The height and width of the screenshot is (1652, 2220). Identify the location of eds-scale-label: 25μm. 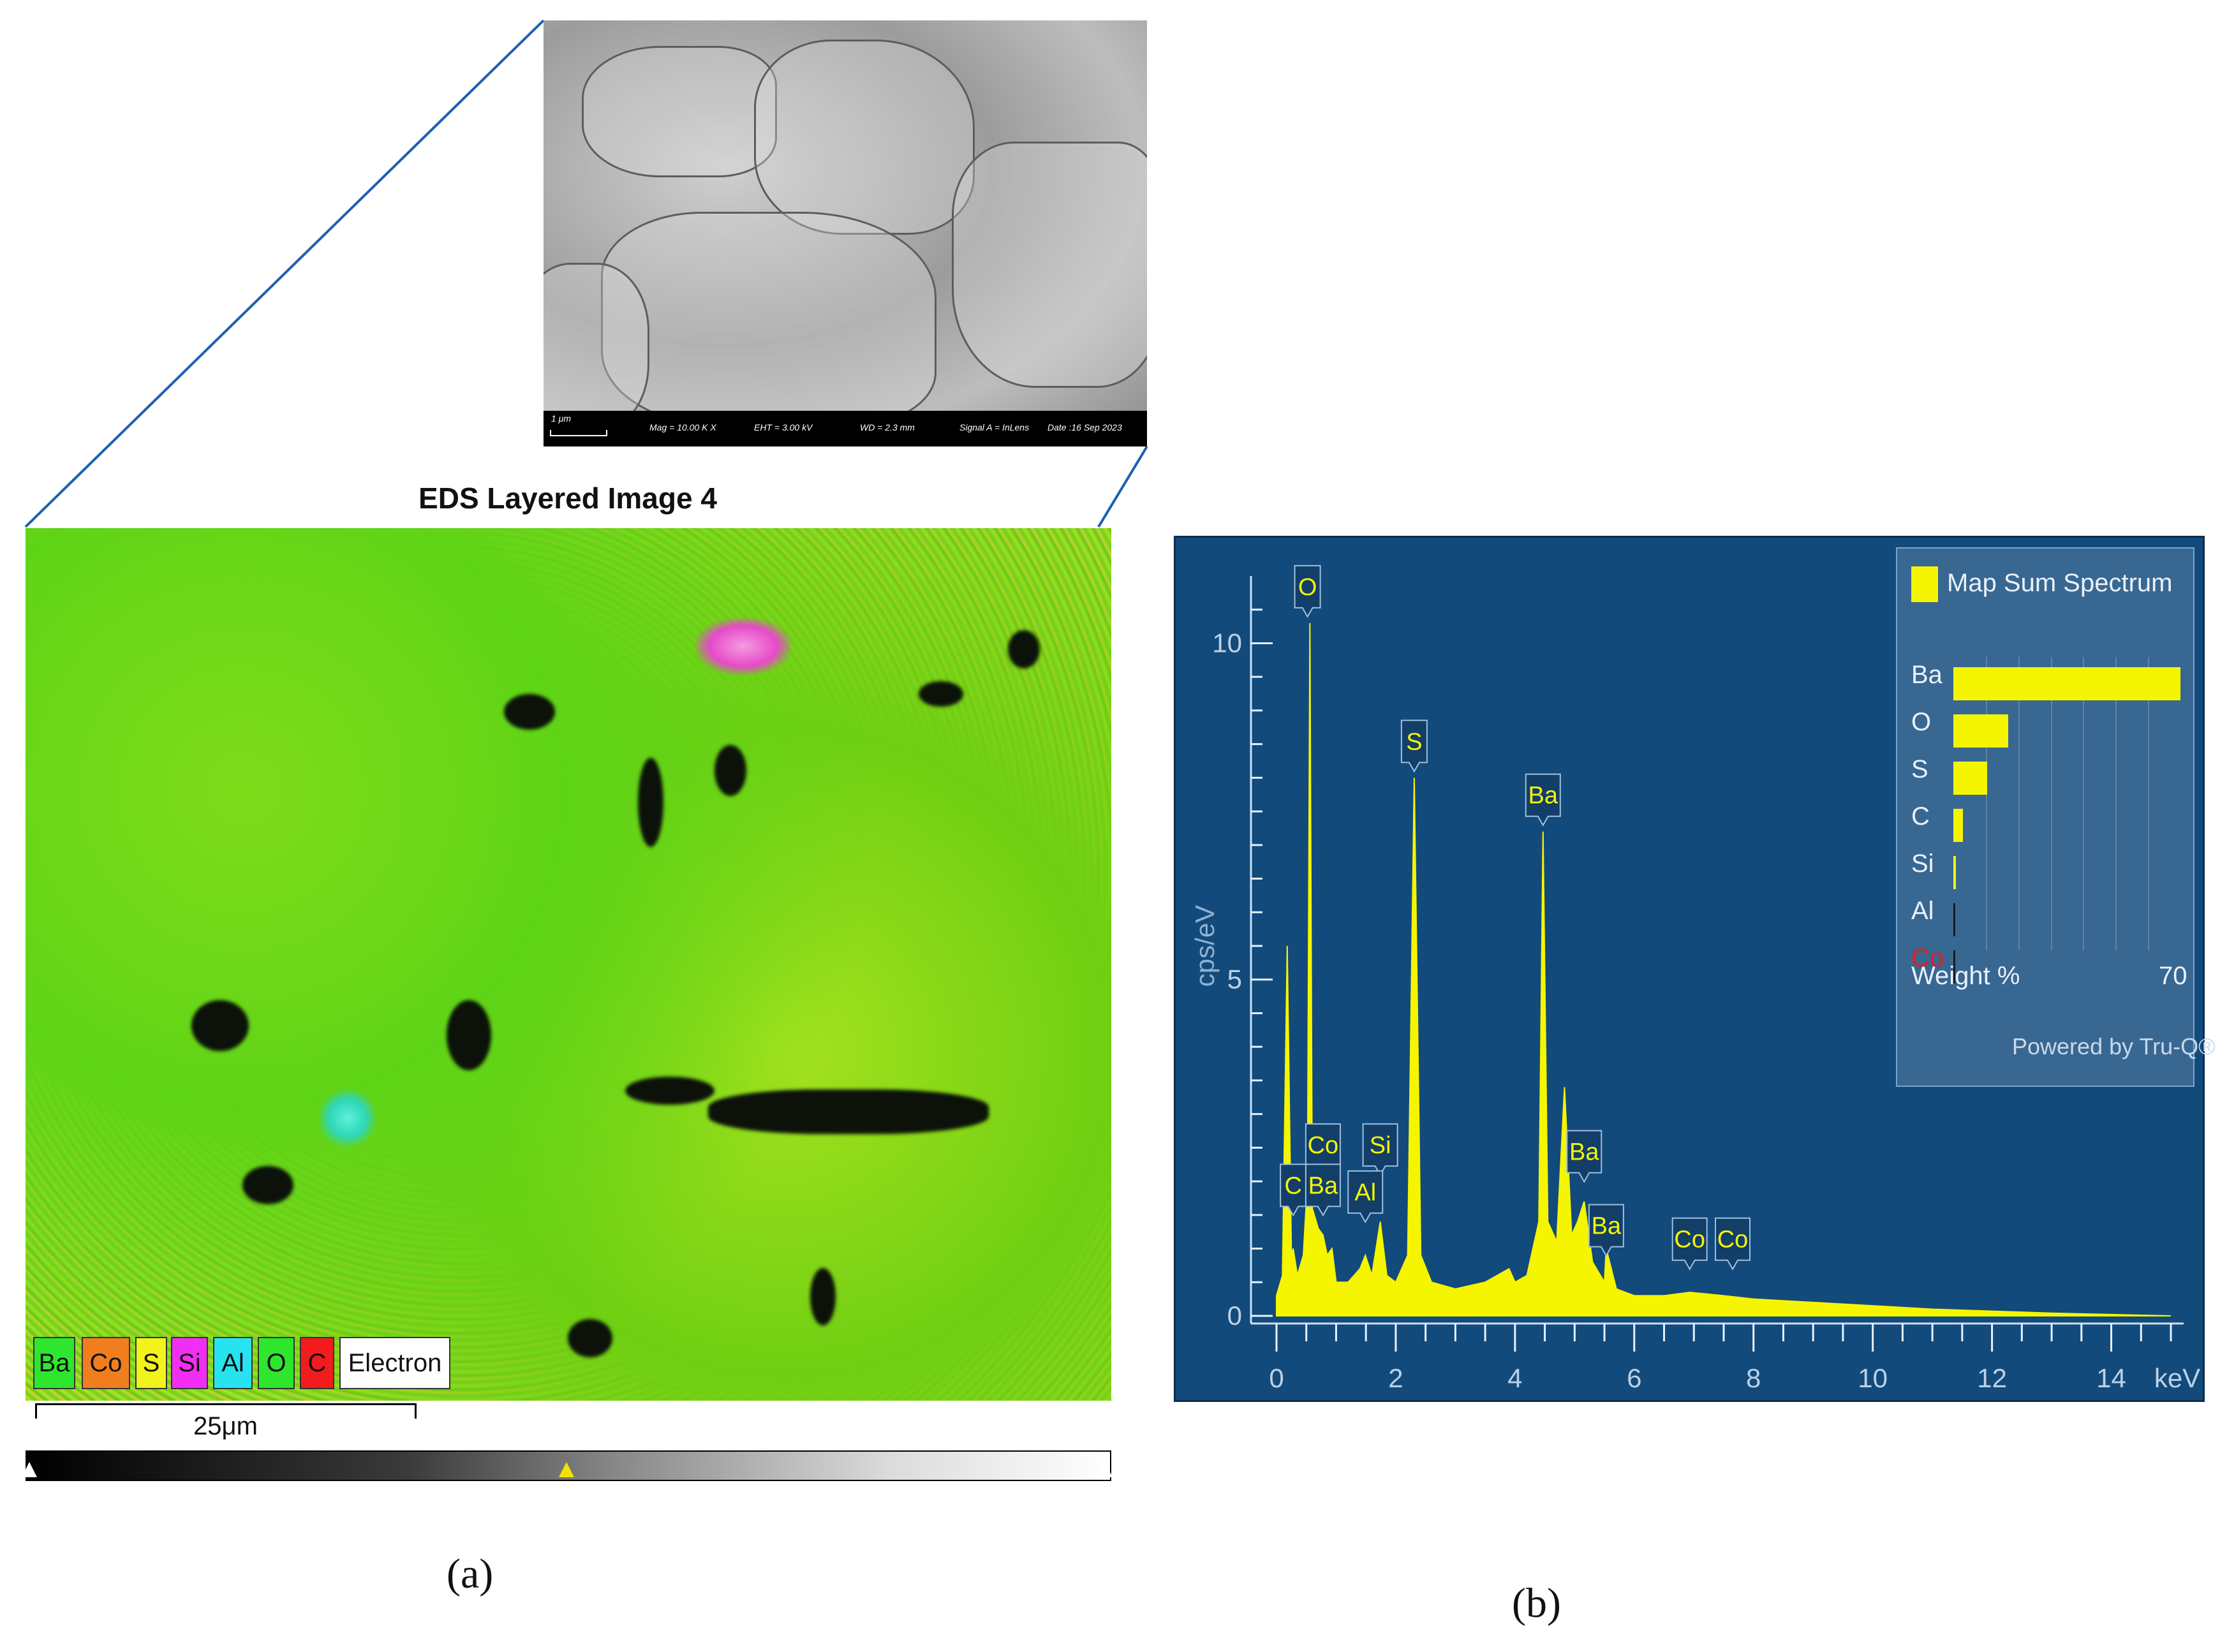
(225, 1426).